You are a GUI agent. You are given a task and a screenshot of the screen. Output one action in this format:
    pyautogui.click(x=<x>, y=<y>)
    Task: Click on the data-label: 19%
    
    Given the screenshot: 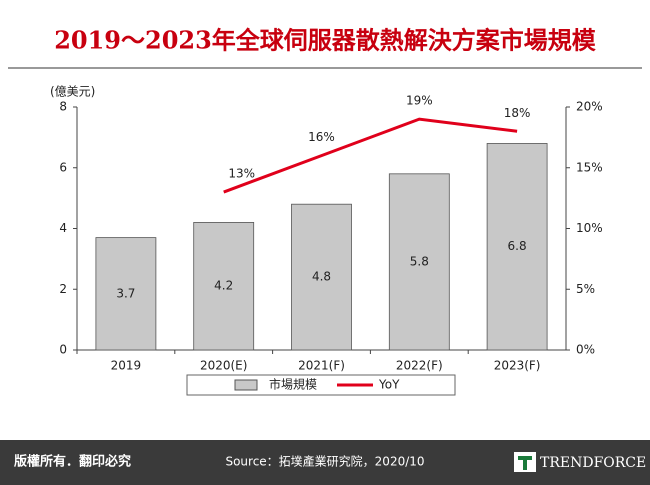 What is the action you would take?
    pyautogui.click(x=419, y=101)
    